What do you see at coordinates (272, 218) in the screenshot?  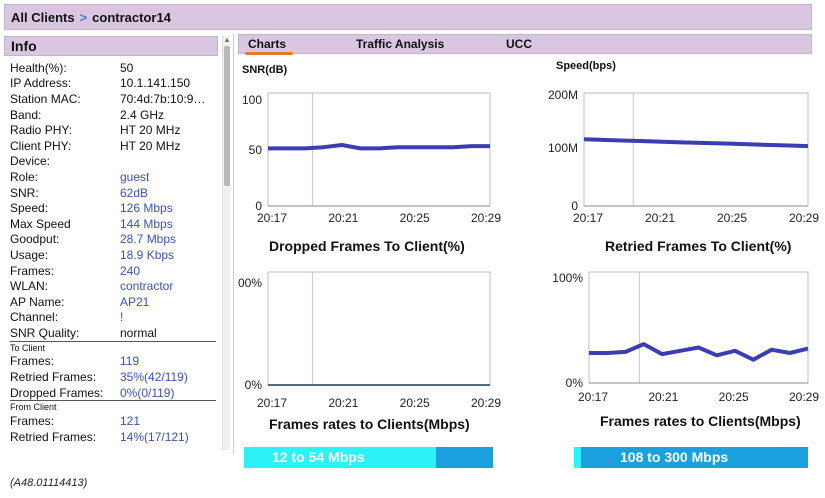 I see `chart-x-tick-label: 20:17` at bounding box center [272, 218].